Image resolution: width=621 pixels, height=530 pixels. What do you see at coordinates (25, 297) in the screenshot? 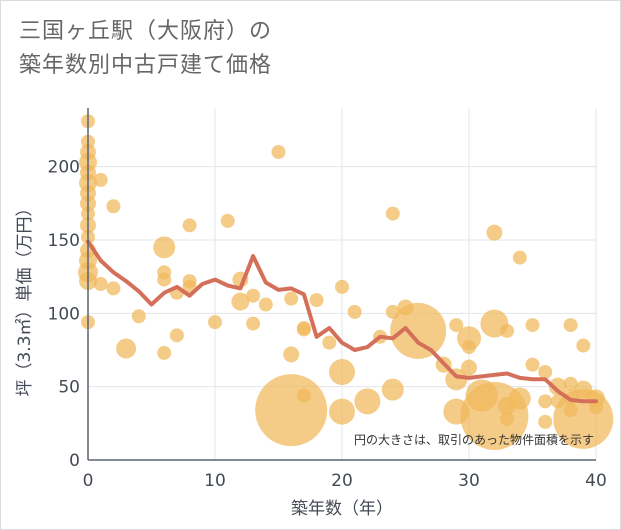
I see `y-axis-label: 坪（3.3㎡）単価（万円）` at bounding box center [25, 297].